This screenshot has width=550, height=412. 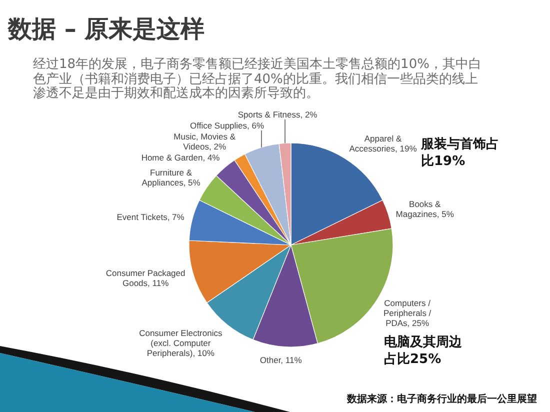 What do you see at coordinates (423, 351) in the screenshot?
I see `annotation: 电脑及其周边占比25%` at bounding box center [423, 351].